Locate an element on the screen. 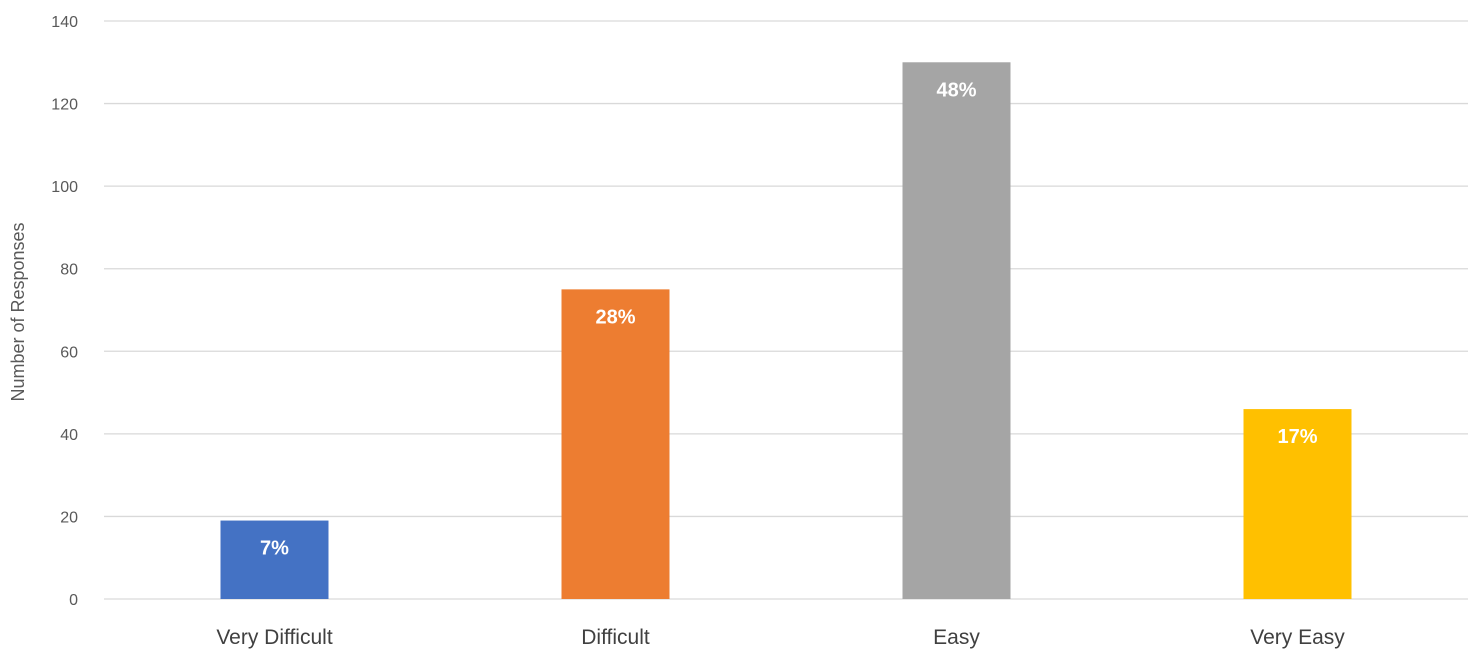 The image size is (1478, 654). x-category-label: Easy is located at coordinates (956, 637).